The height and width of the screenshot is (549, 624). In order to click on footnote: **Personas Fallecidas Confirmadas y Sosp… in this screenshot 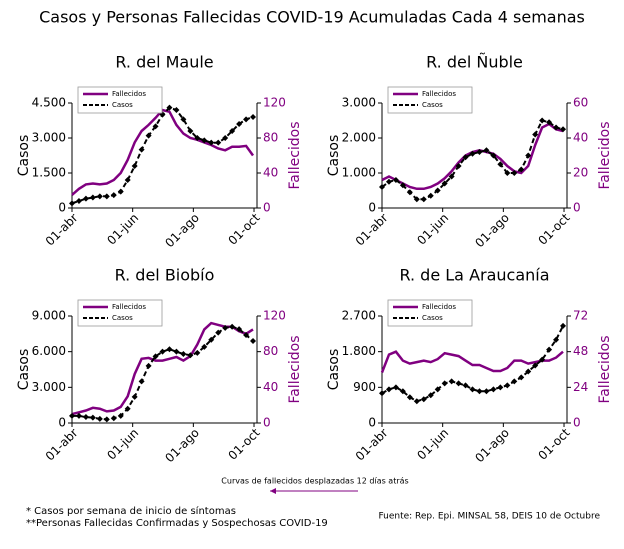, I will do `click(177, 523)`.